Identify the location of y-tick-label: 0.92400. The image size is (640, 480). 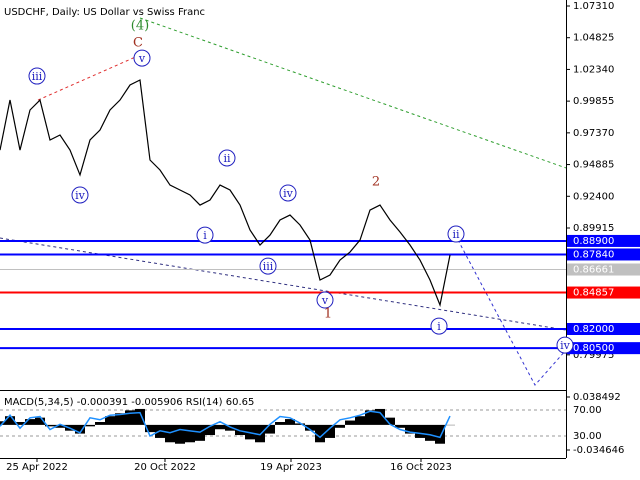
(593, 196).